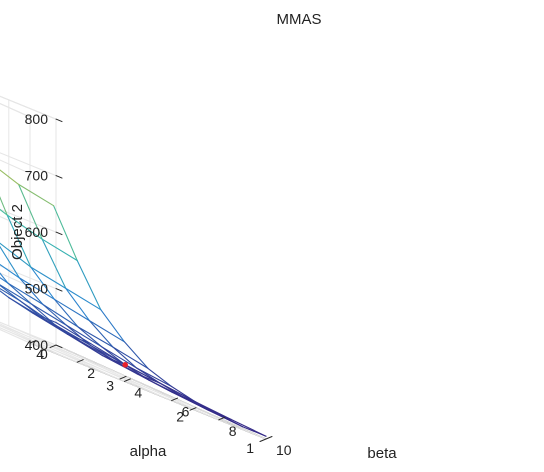  Describe the element at coordinates (91, 373) in the screenshot. I see `beta-tick-label: 2` at that location.